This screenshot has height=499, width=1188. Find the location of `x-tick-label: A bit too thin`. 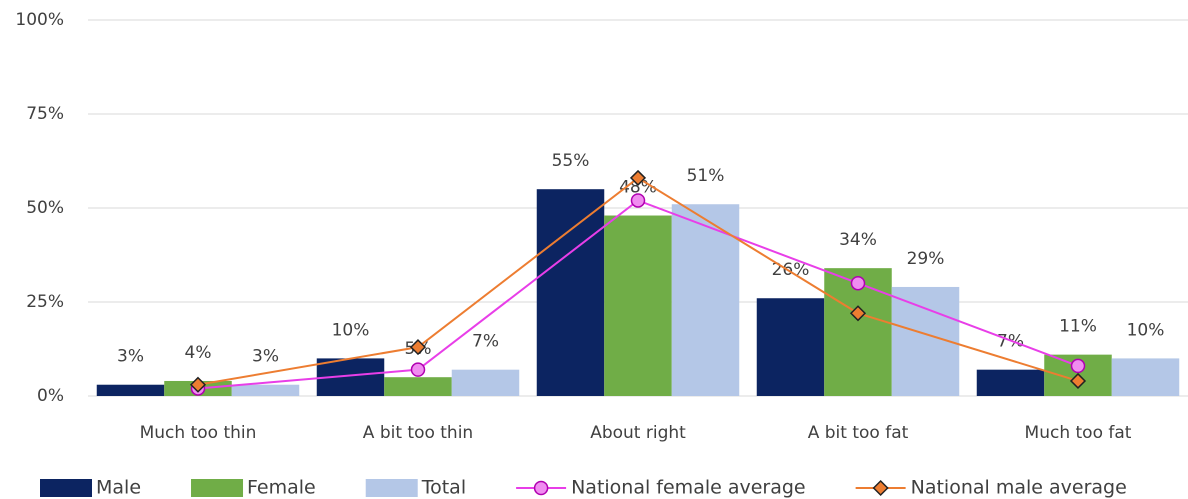

x-tick-label: A bit too thin is located at coordinates (418, 433).